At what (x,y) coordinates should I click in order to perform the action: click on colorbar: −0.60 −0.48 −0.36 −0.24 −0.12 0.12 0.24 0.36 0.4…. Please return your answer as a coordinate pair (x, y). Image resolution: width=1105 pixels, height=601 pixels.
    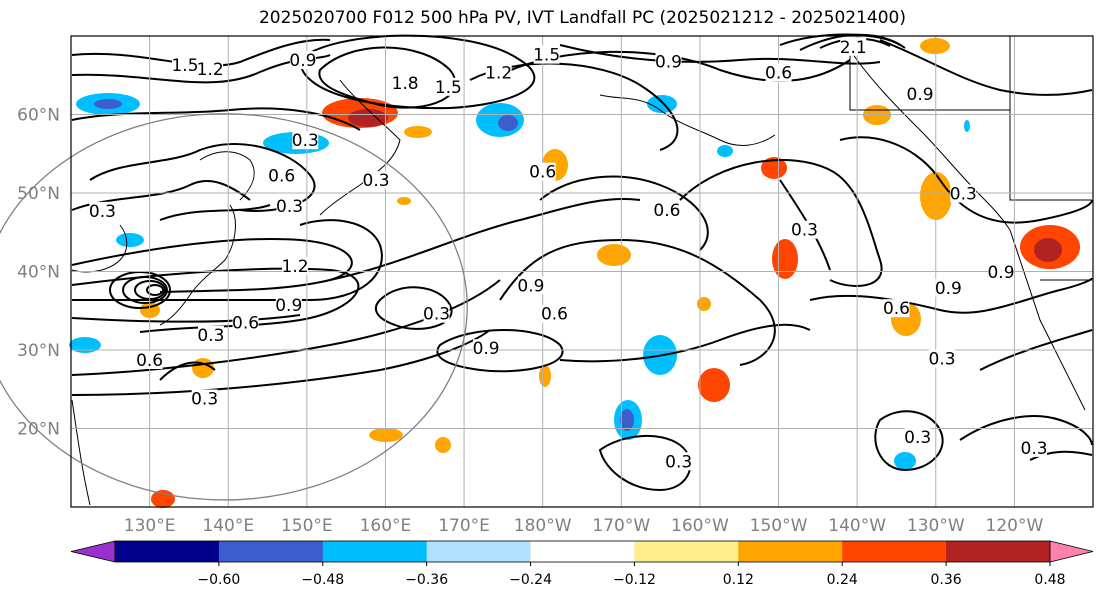
    Looking at the image, I should click on (582, 564).